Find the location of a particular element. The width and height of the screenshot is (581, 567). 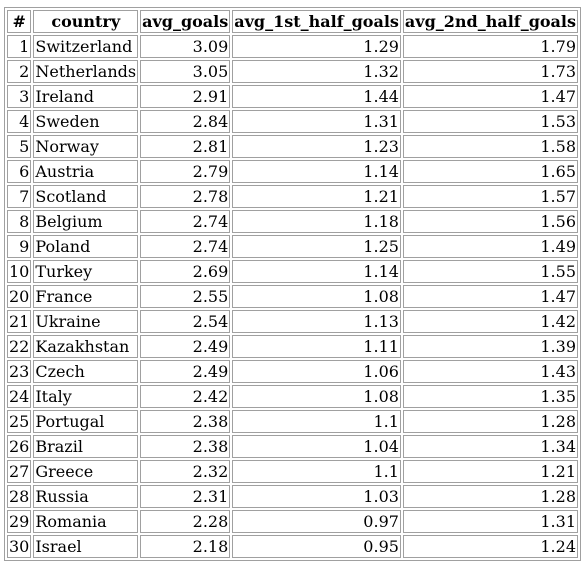

cell-avg-goals: 3.05 is located at coordinates (185, 71).